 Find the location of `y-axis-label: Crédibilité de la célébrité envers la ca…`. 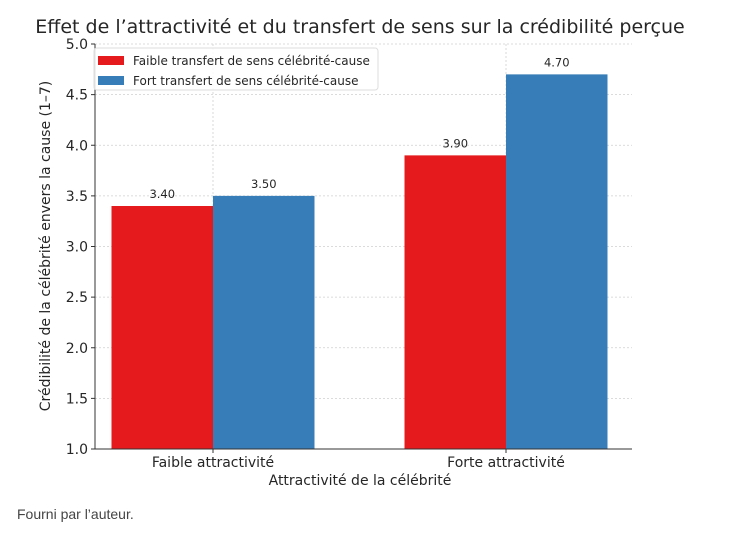

y-axis-label: Crédibilité de la célébrité envers la ca… is located at coordinates (46, 246).